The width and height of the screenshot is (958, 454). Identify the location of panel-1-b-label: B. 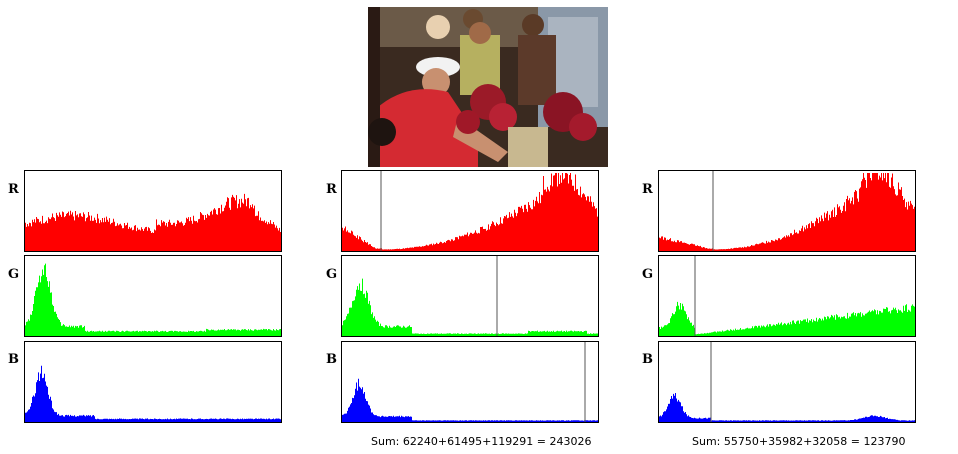
(13, 359).